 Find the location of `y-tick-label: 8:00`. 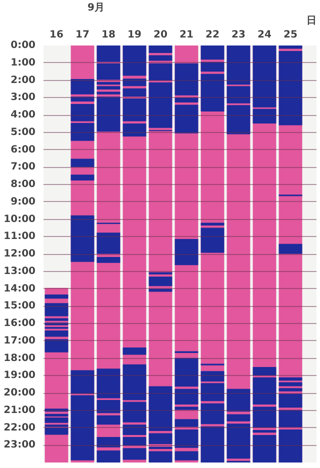

y-tick-label: 8:00 is located at coordinates (23, 184).